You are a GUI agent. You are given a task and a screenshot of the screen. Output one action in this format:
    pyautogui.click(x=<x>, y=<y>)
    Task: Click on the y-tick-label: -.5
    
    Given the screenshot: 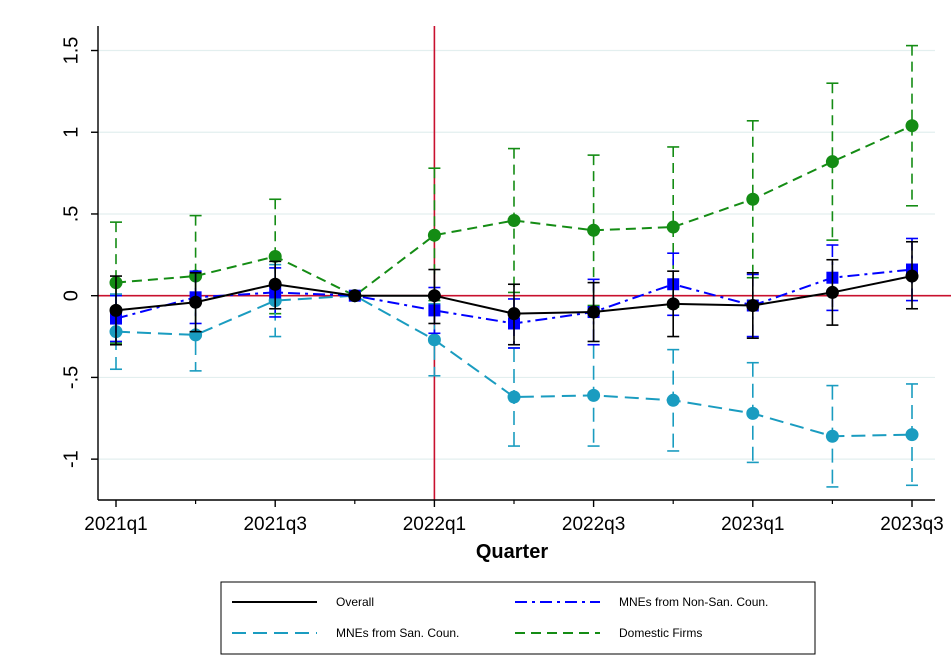 What is the action you would take?
    pyautogui.click(x=71, y=377)
    